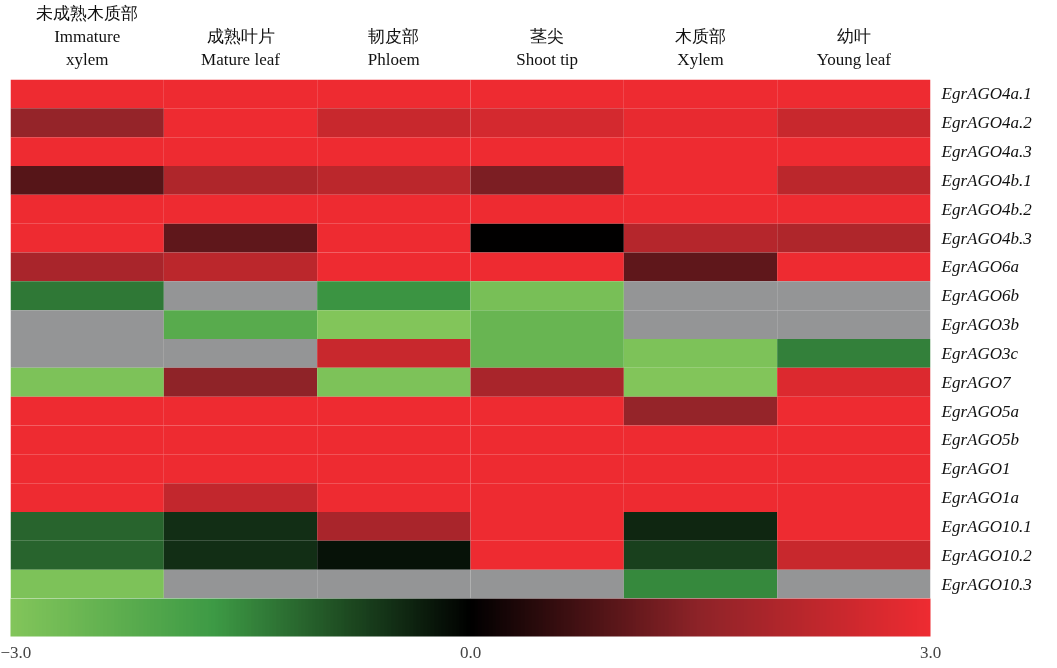 The height and width of the screenshot is (668, 1057). What do you see at coordinates (979, 411) in the screenshot?
I see `y-tick-label: EgrAGO5a` at bounding box center [979, 411].